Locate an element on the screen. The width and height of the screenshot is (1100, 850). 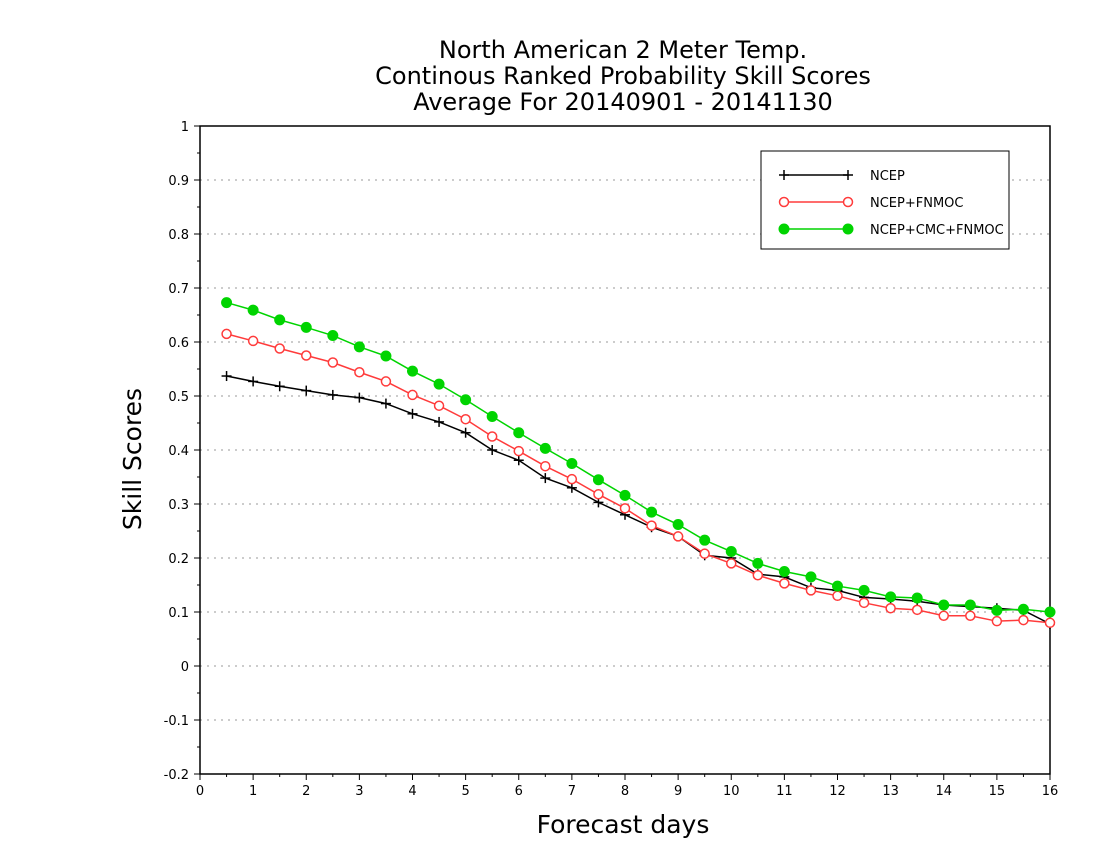
x-tick-label: 0 is located at coordinates (200, 791).